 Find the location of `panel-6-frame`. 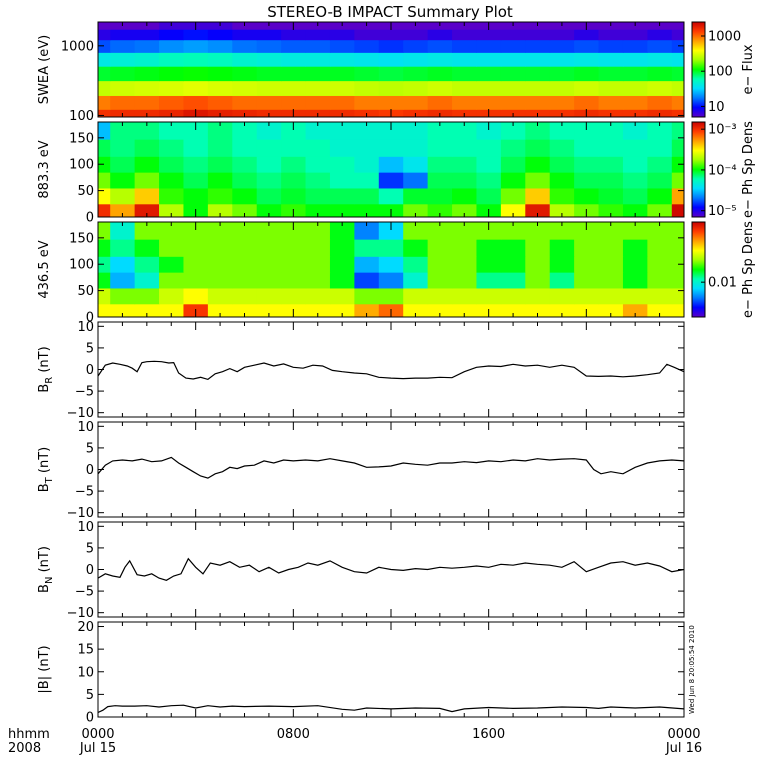

panel-6-frame is located at coordinates (391, 669).